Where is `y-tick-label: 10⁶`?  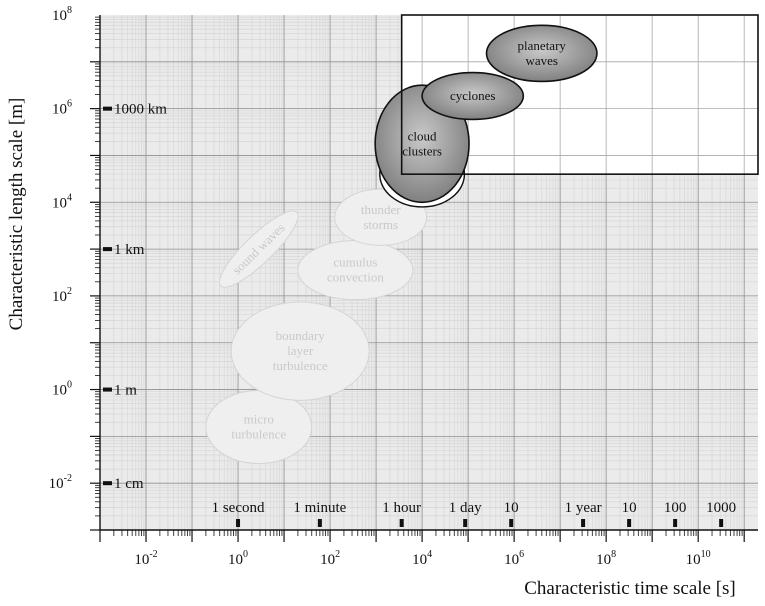 y-tick-label: 10⁶ is located at coordinates (62, 108).